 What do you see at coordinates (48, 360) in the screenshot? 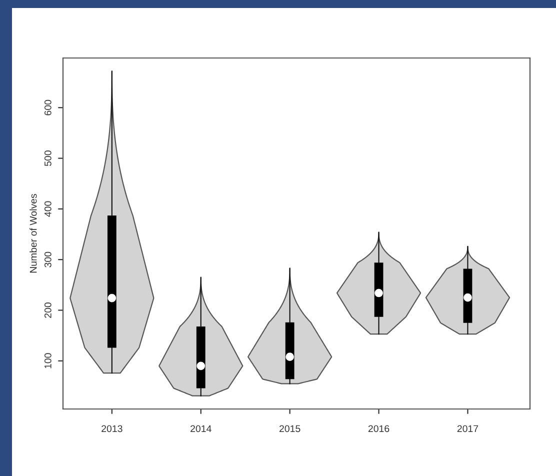
I see `y-tick-label: 100` at bounding box center [48, 360].